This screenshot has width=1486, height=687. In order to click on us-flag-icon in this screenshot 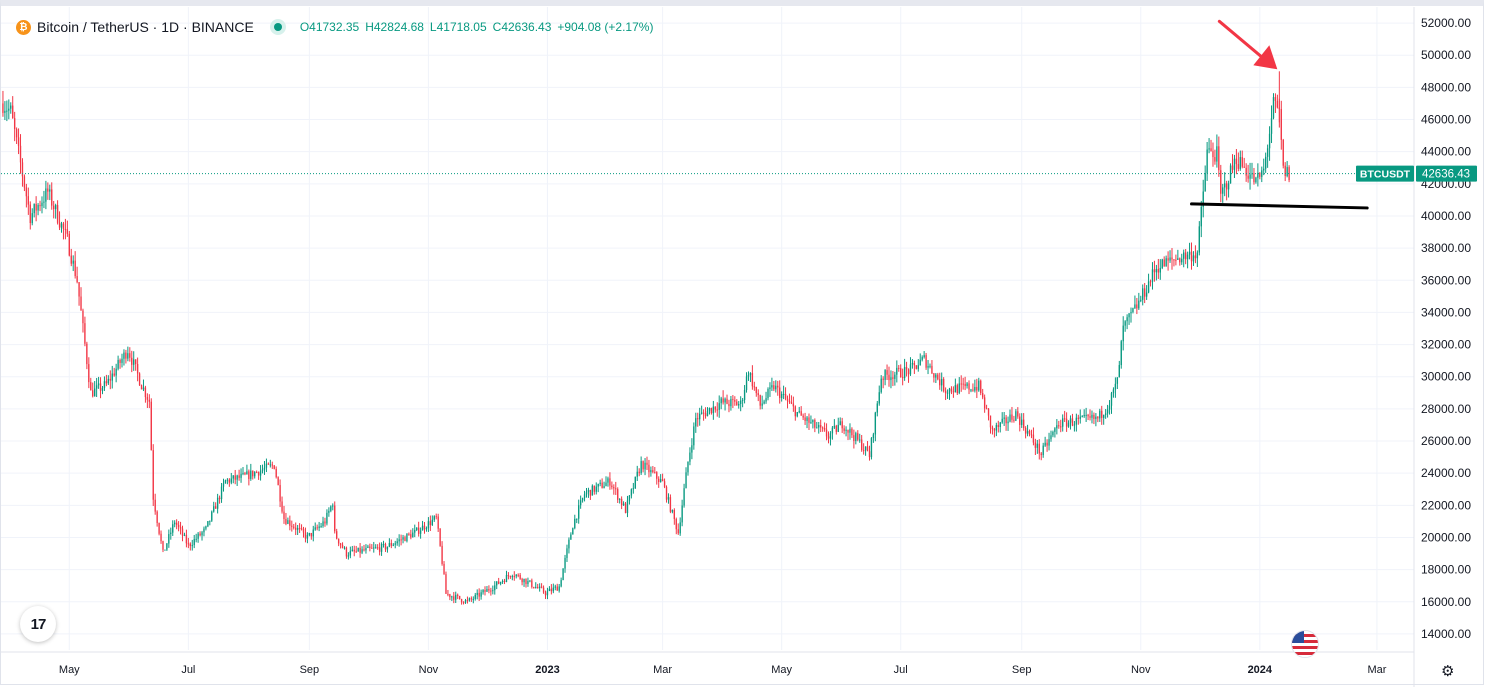, I will do `click(1305, 644)`.